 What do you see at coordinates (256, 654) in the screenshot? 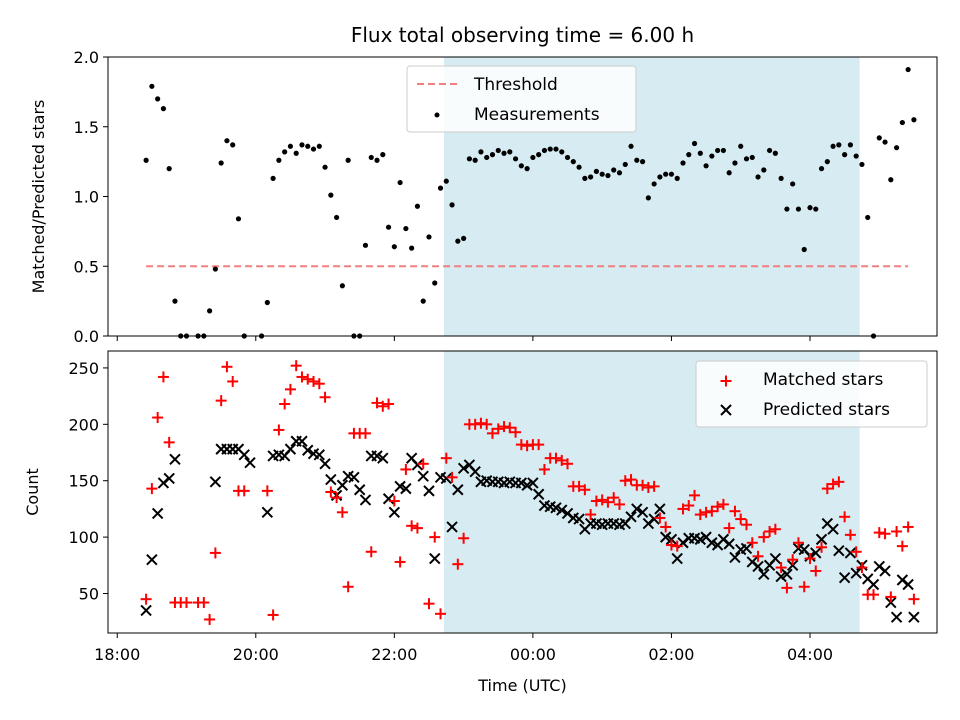
I see `x-tick-label: 20:00` at bounding box center [256, 654].